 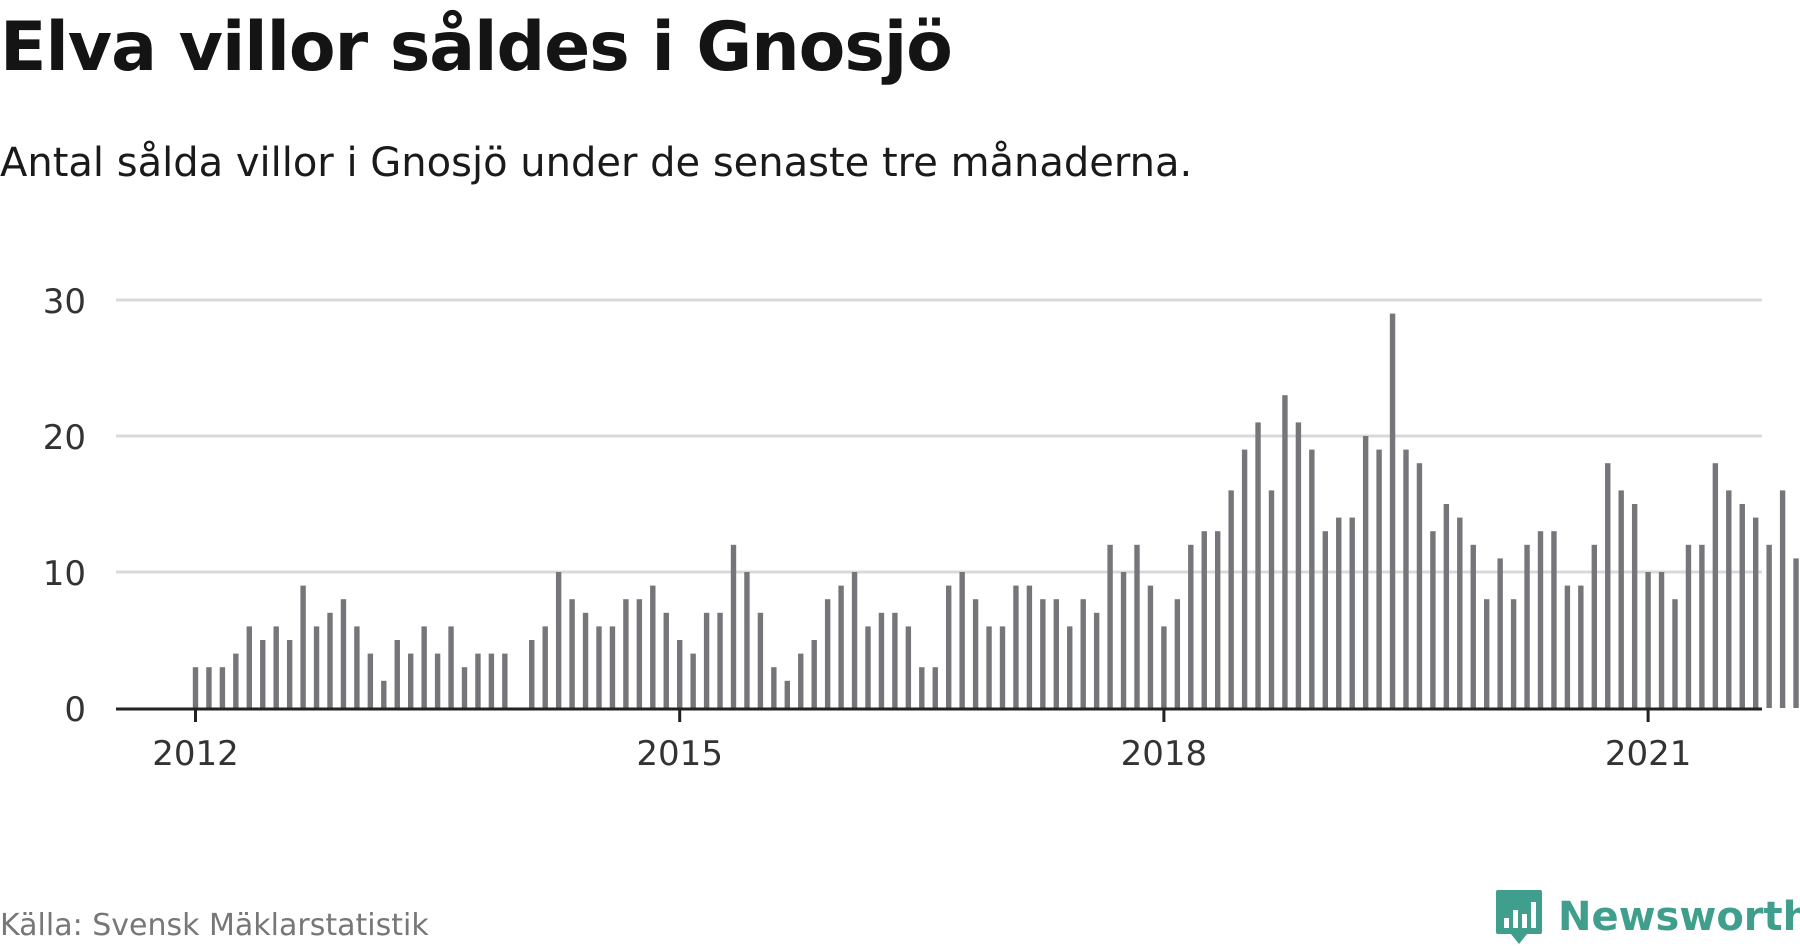 I want to click on x-tick-label: 2012, so click(x=195, y=754).